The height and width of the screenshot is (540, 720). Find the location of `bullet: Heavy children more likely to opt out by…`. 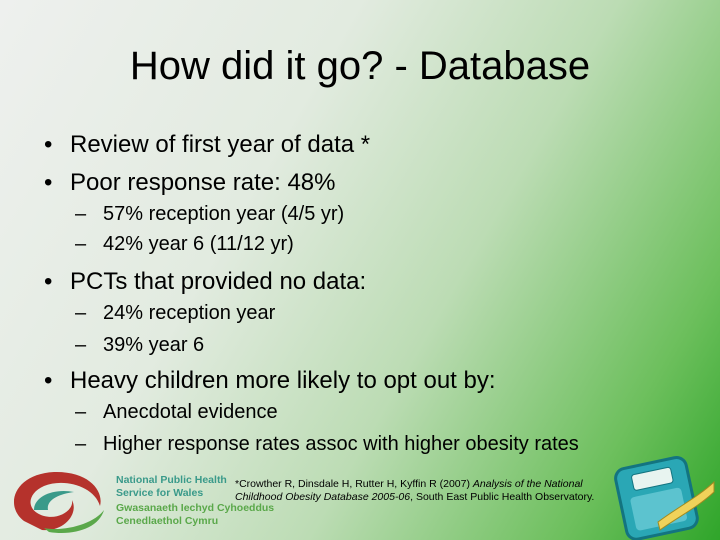

bullet: Heavy children more likely to opt out by… is located at coordinates (270, 381).